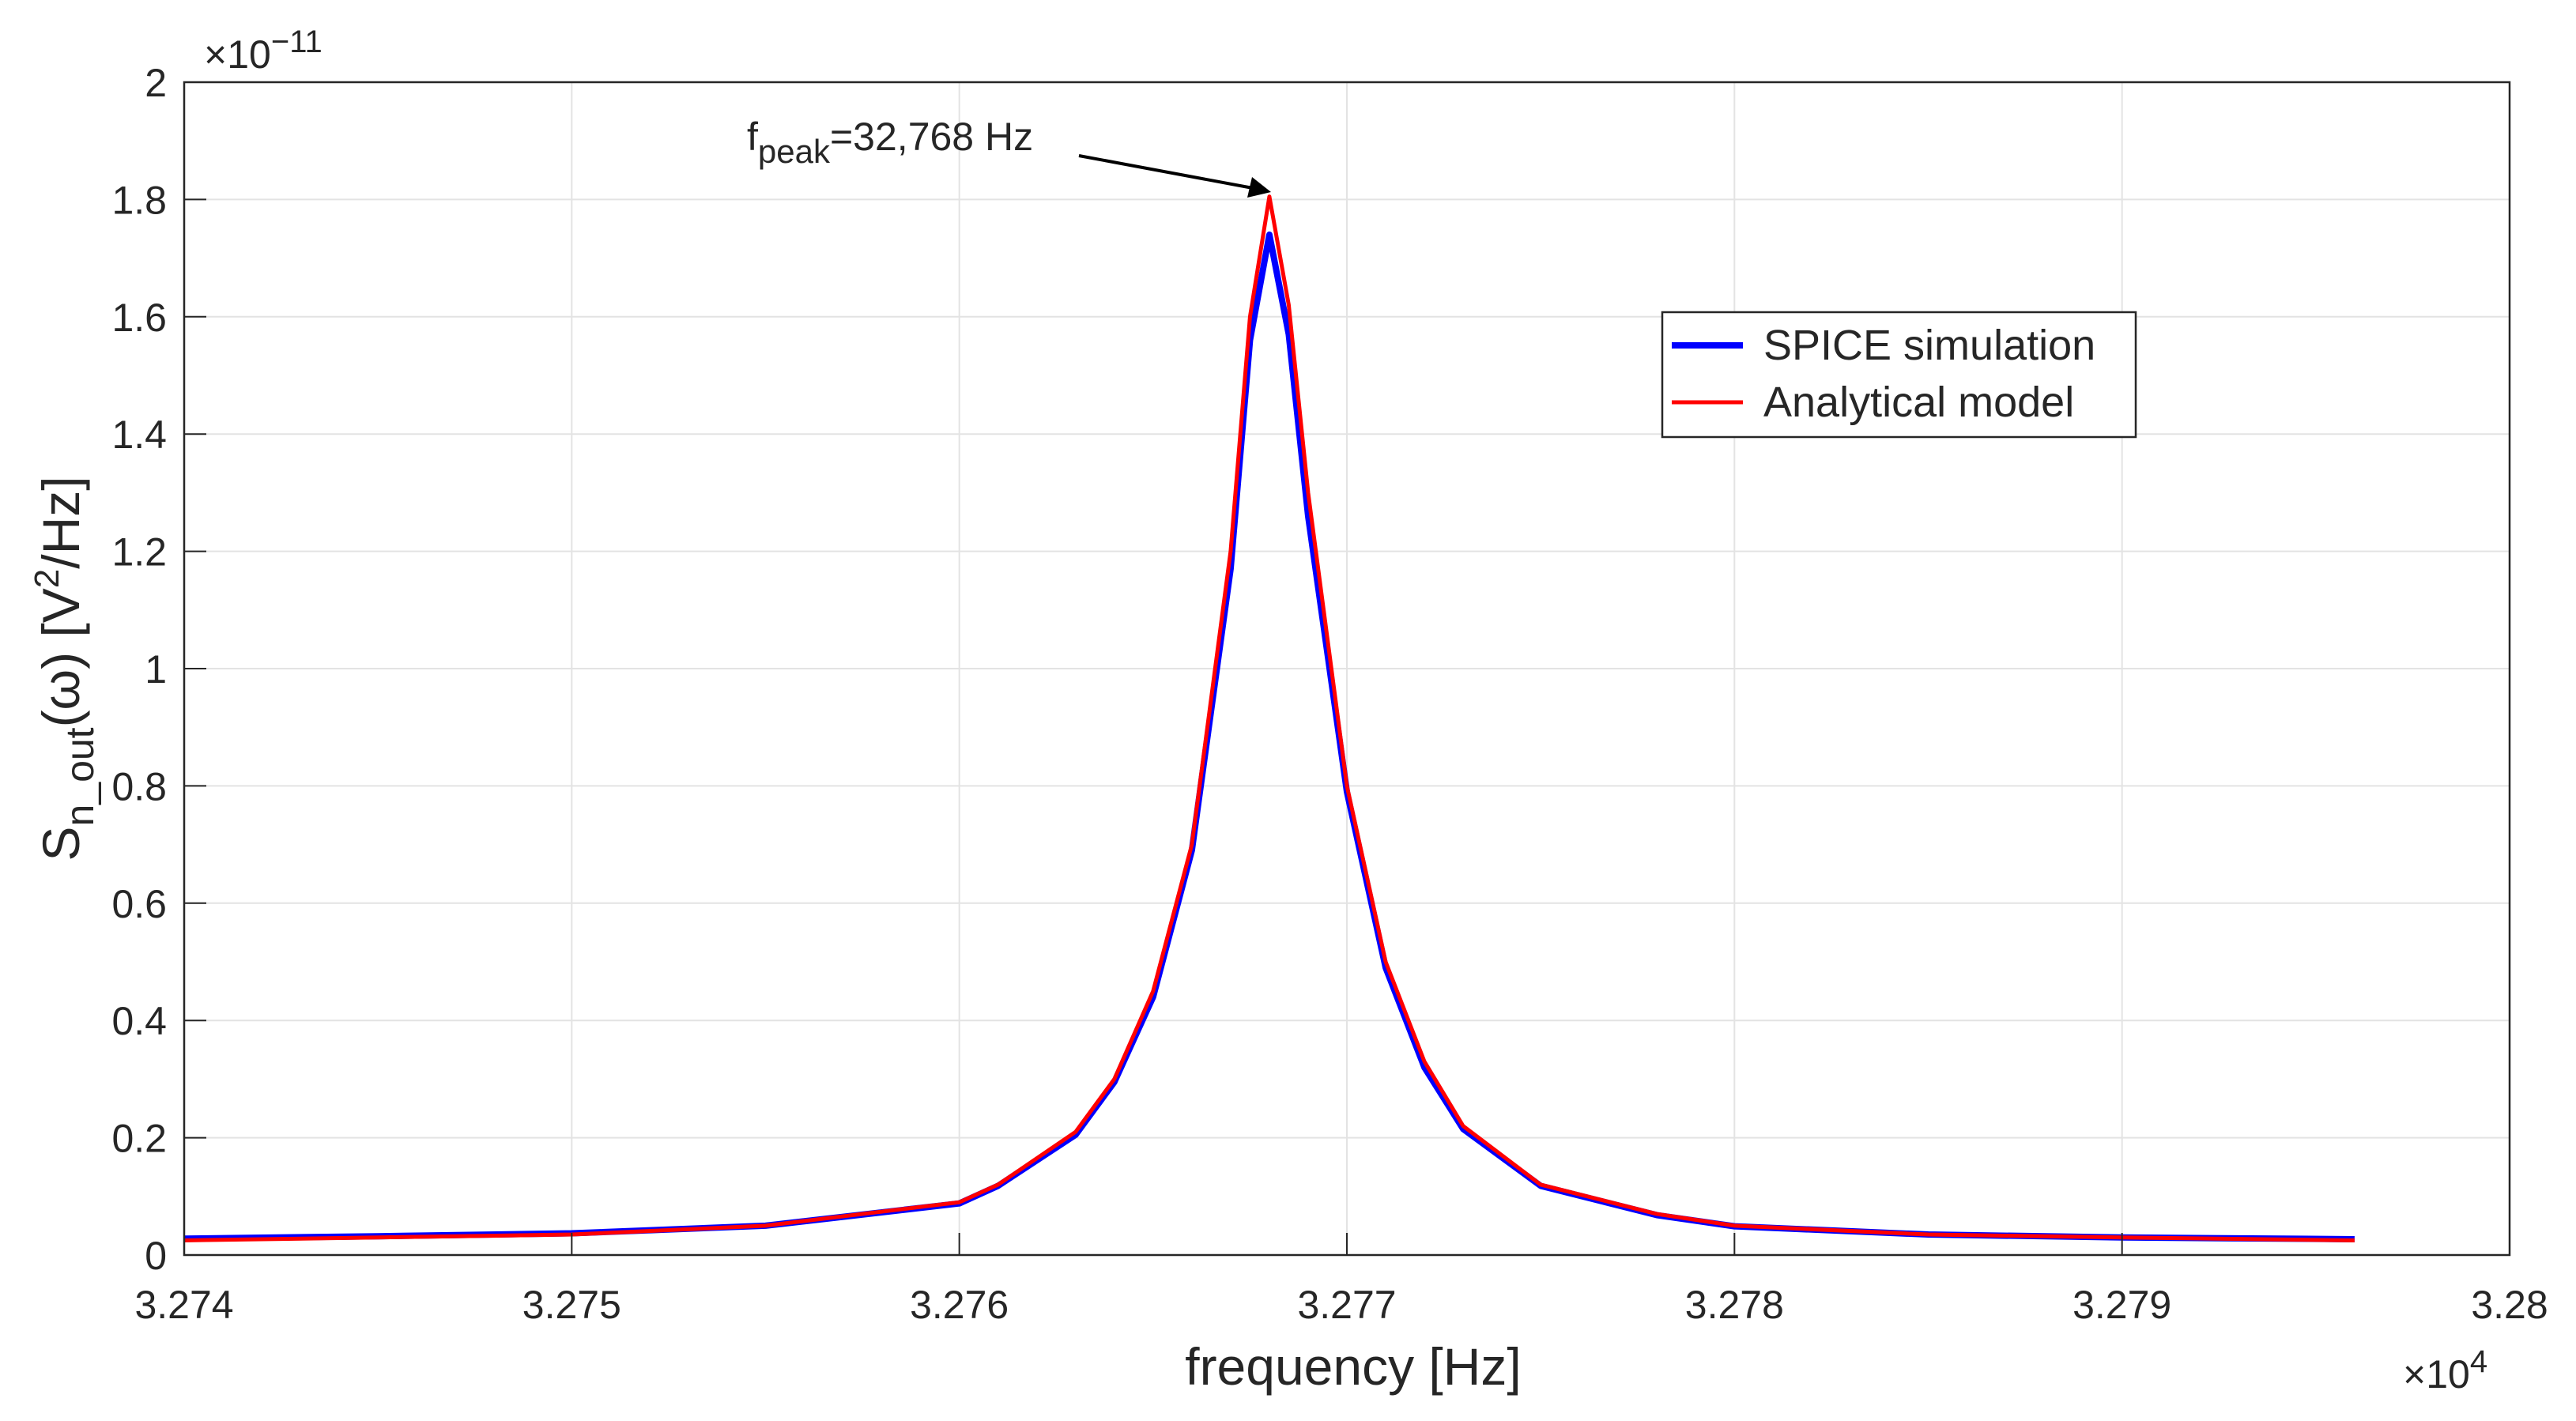 The height and width of the screenshot is (1421, 2576). I want to click on legend: SPICE simulation Analytical model, so click(1899, 375).